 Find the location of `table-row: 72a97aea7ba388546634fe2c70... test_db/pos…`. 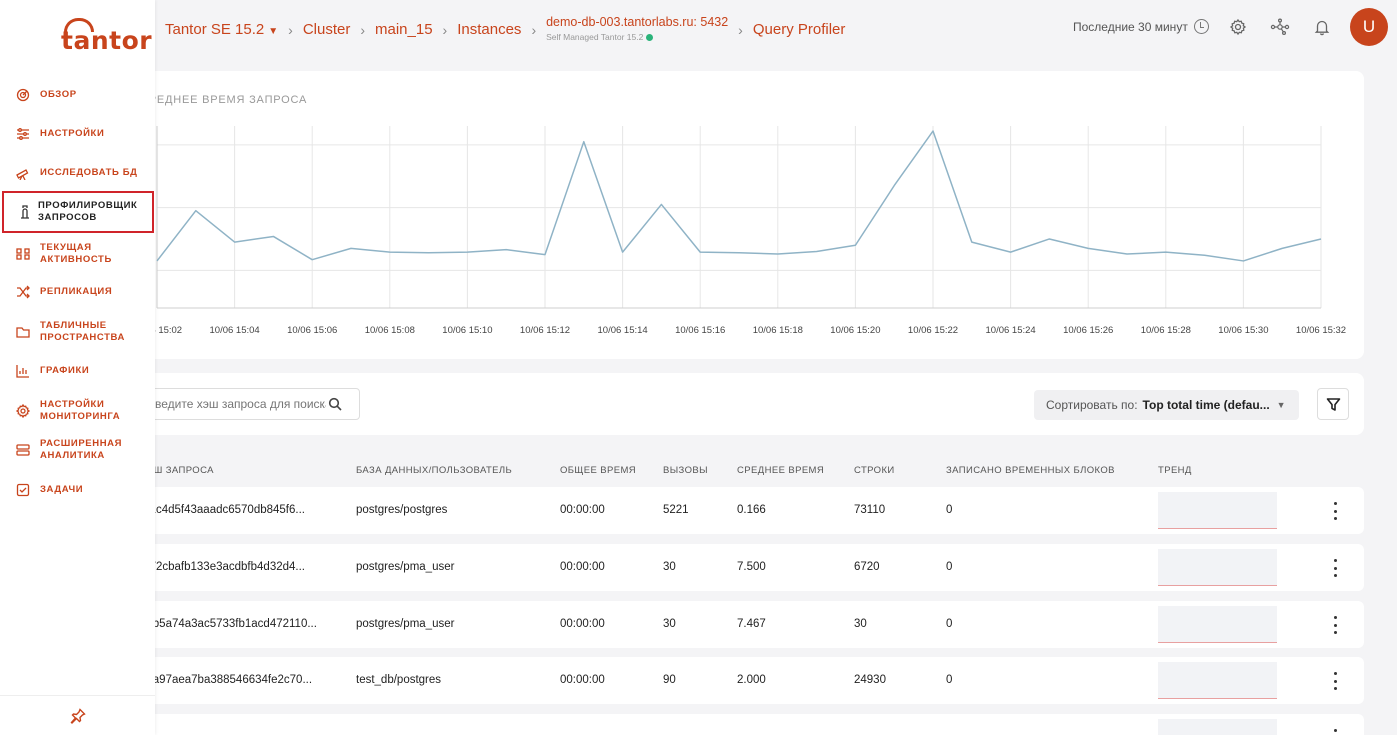

table-row: 72a97aea7ba388546634fe2c70... test_db/pos… is located at coordinates (752, 680).